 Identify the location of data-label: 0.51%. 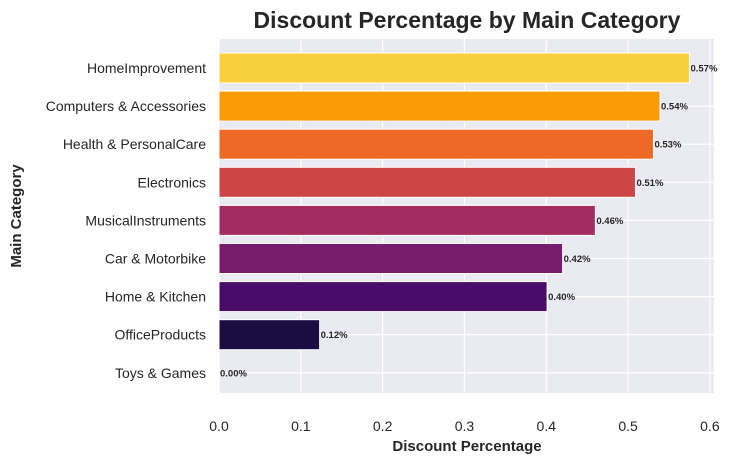
(649, 183).